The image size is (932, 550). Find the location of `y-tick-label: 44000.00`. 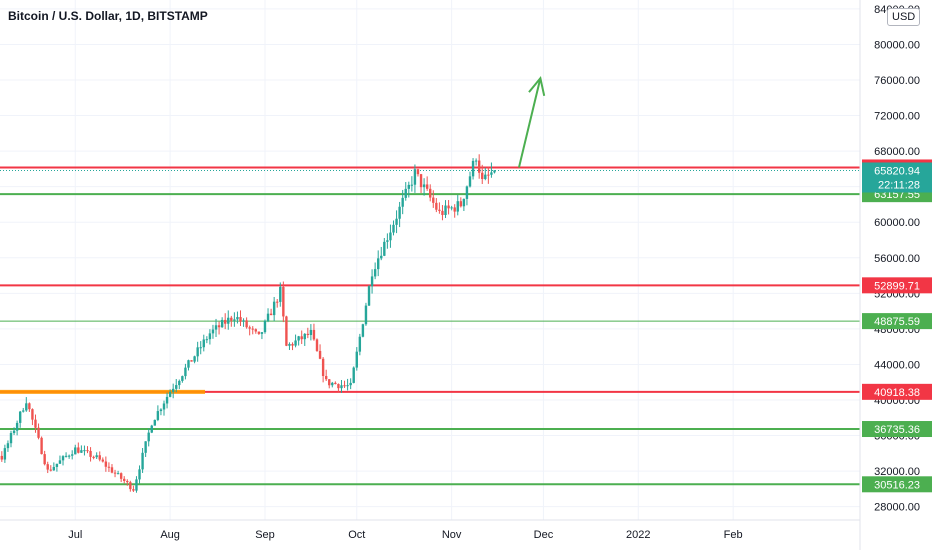

y-tick-label: 44000.00 is located at coordinates (897, 365).